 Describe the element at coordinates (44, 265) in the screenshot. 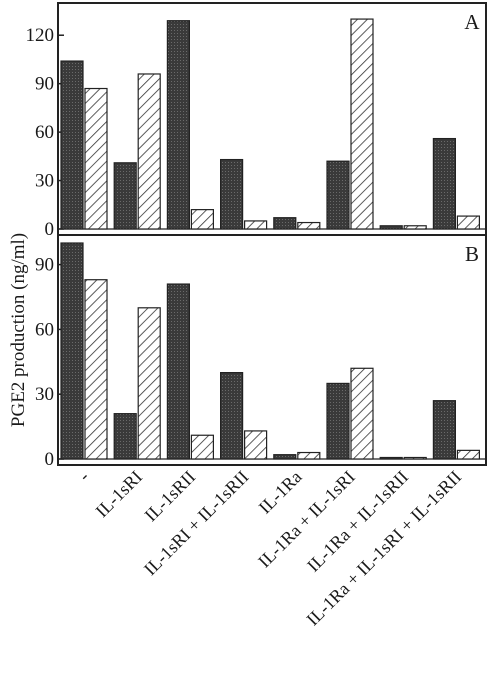

I see `panel-b-ytick-label: 90` at that location.